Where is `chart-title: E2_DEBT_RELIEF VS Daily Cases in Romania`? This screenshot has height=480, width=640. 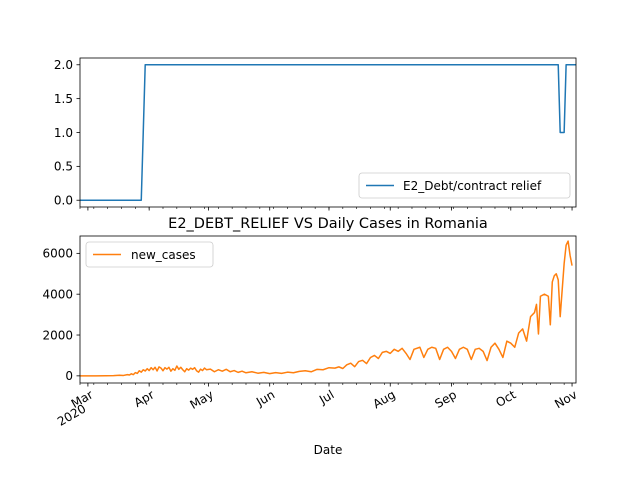
chart-title: E2_DEBT_RELIEF VS Daily Cases in Romania is located at coordinates (328, 224).